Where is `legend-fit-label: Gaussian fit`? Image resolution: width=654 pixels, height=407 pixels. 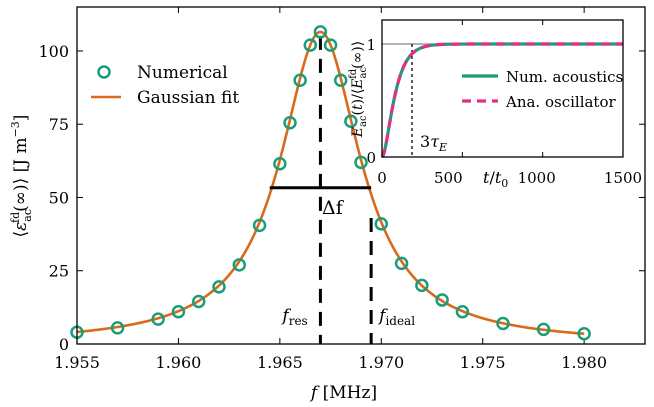 legend-fit-label: Gaussian fit is located at coordinates (188, 98).